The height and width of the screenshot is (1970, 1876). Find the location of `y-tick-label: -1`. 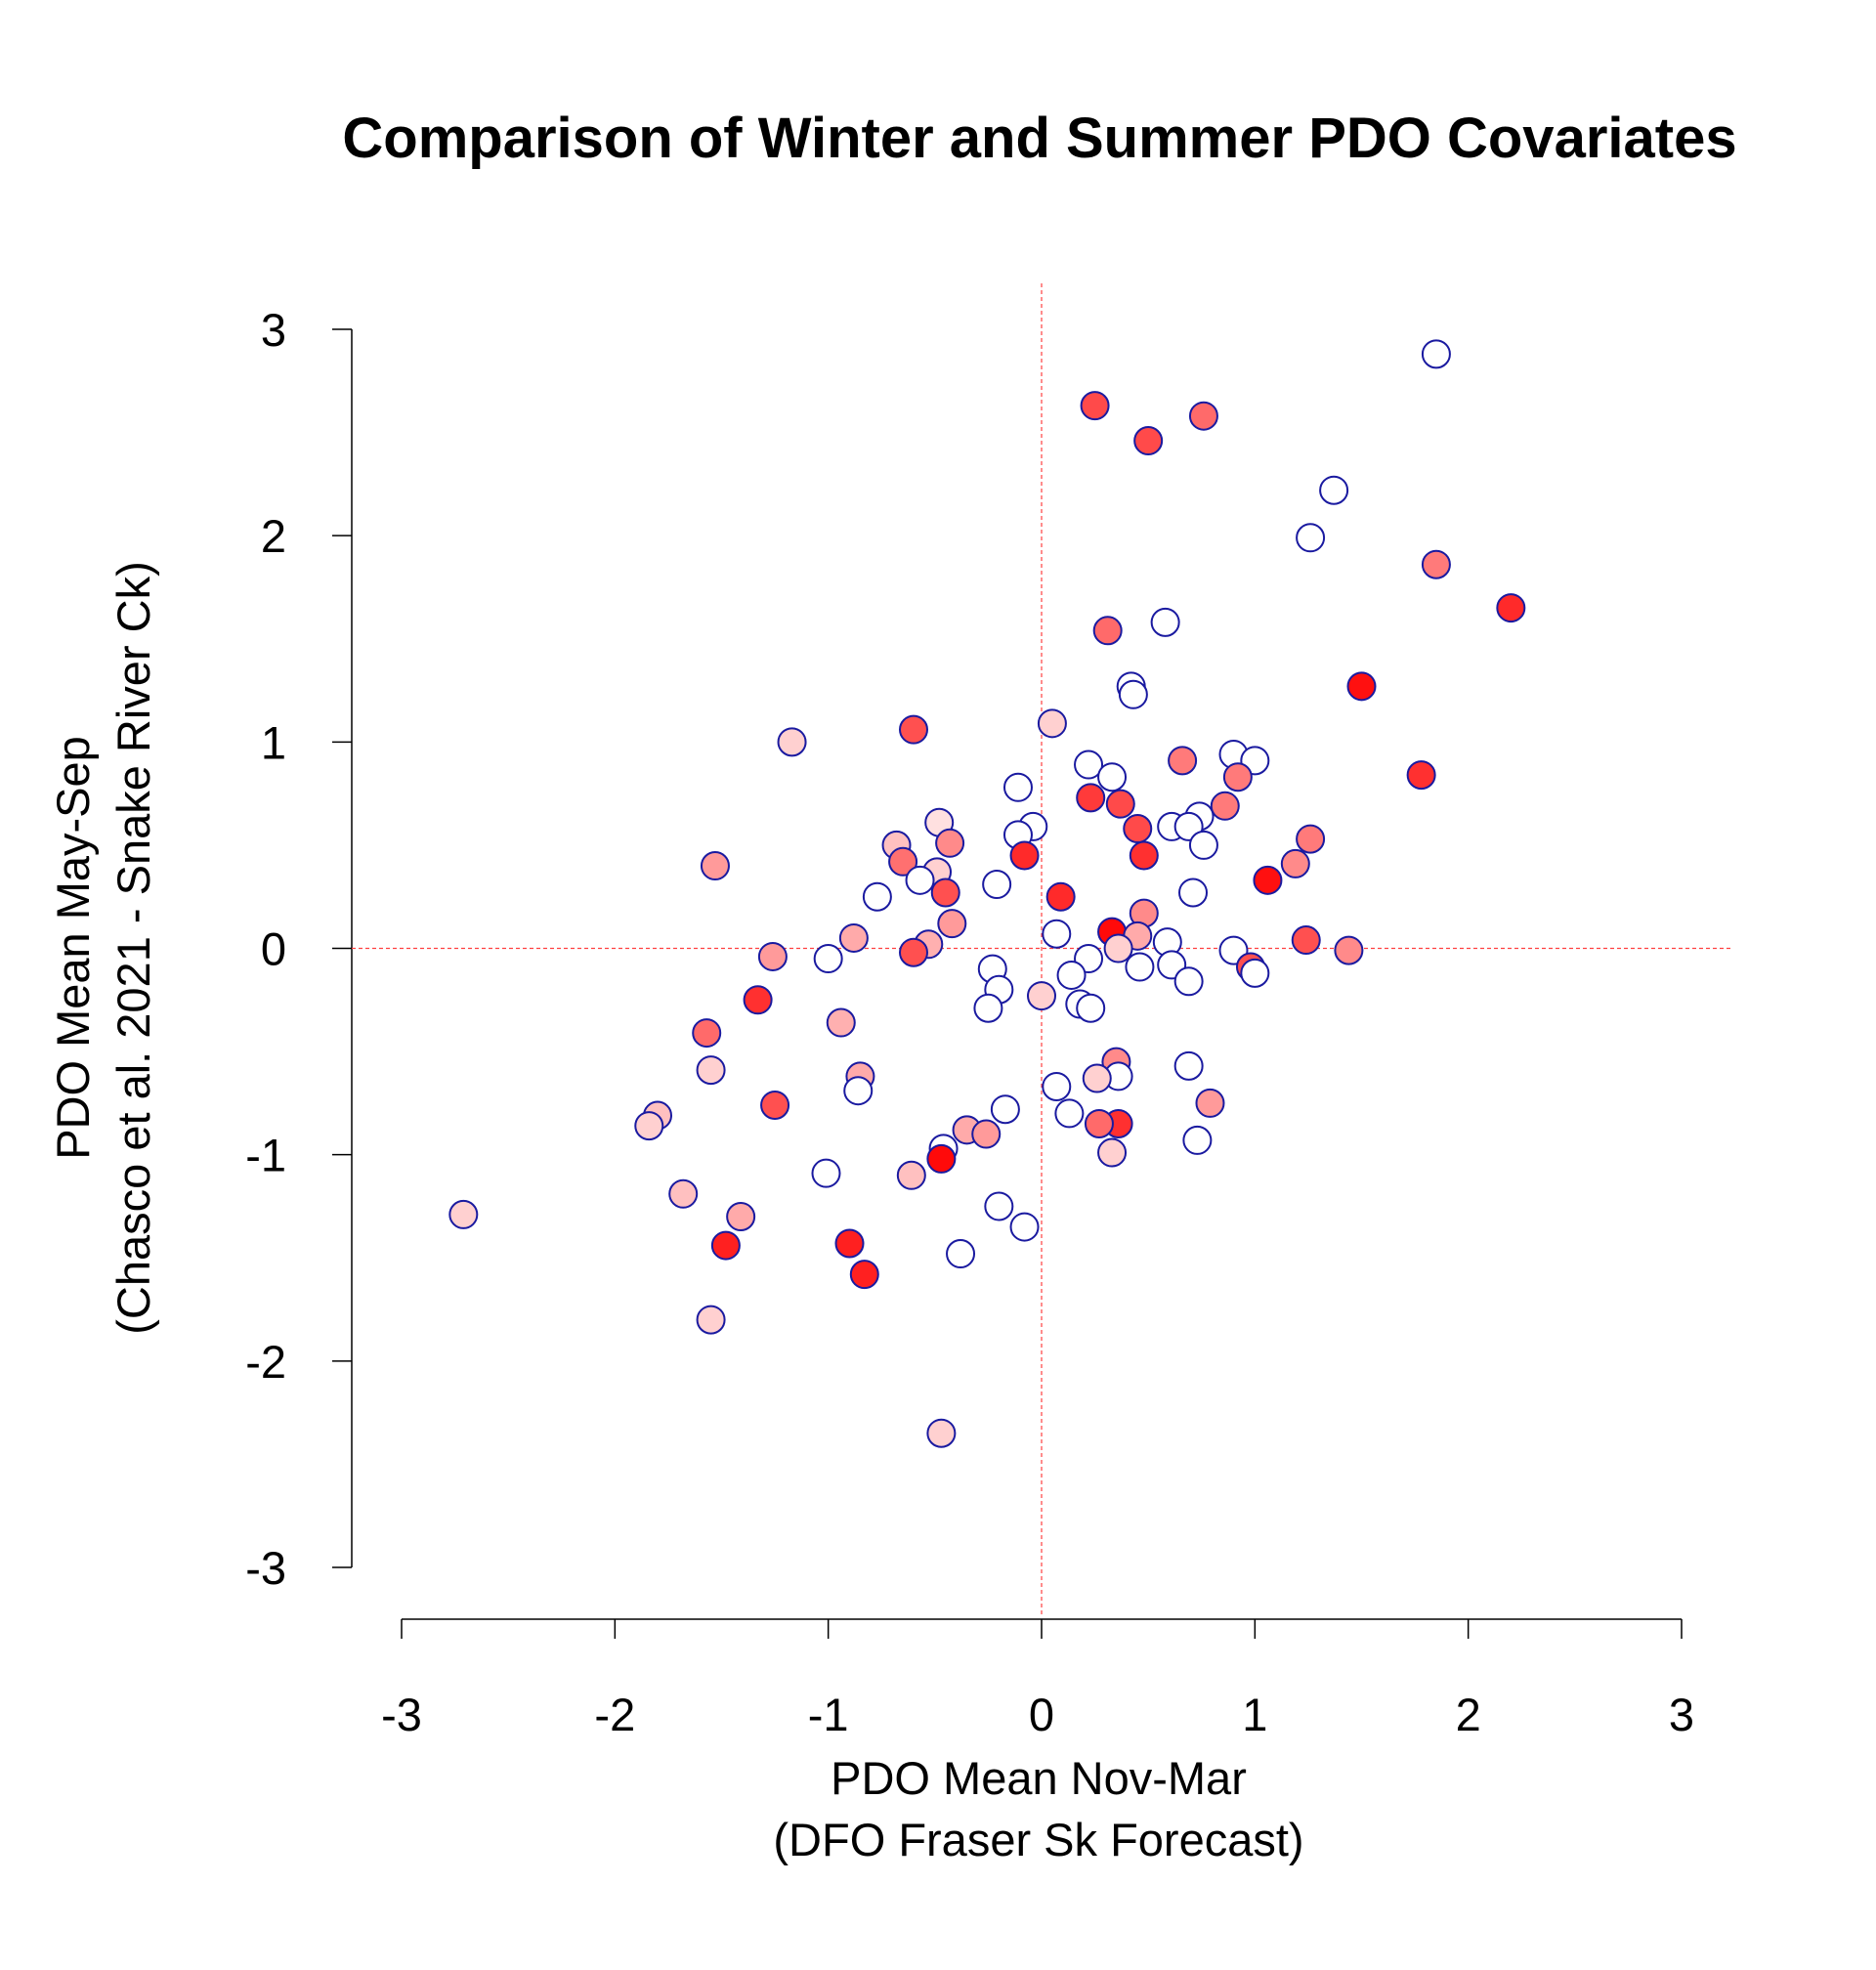

y-tick-label: -1 is located at coordinates (265, 1155).